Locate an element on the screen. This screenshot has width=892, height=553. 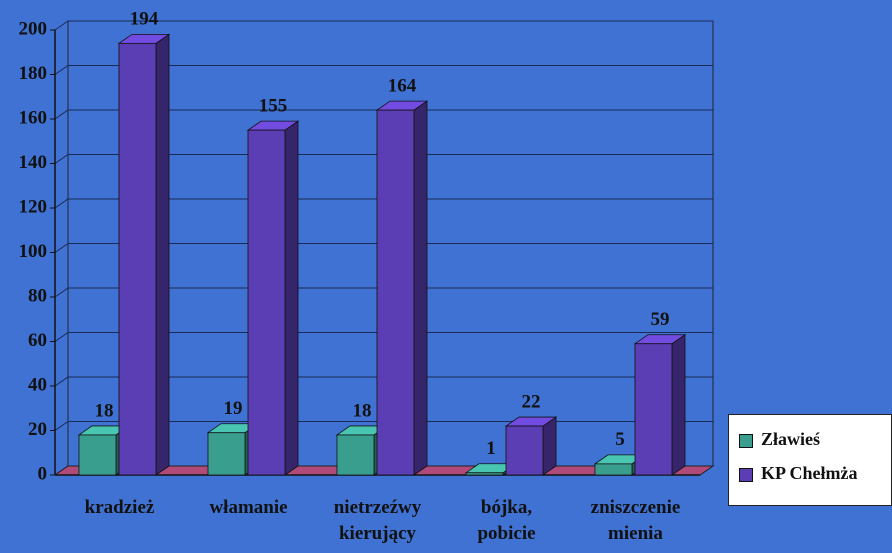
y-tick-label: 200 is located at coordinates (33, 28).